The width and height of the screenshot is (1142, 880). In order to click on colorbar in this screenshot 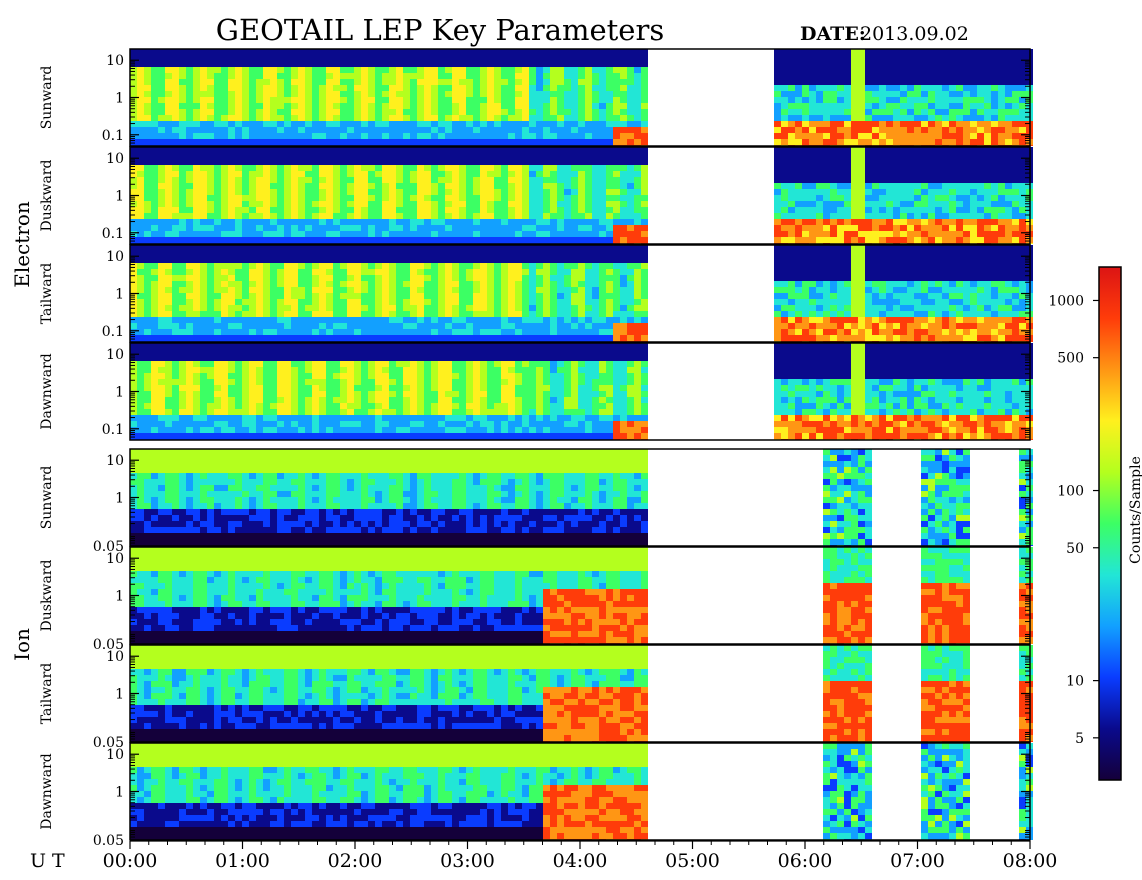, I will do `click(1110, 523)`.